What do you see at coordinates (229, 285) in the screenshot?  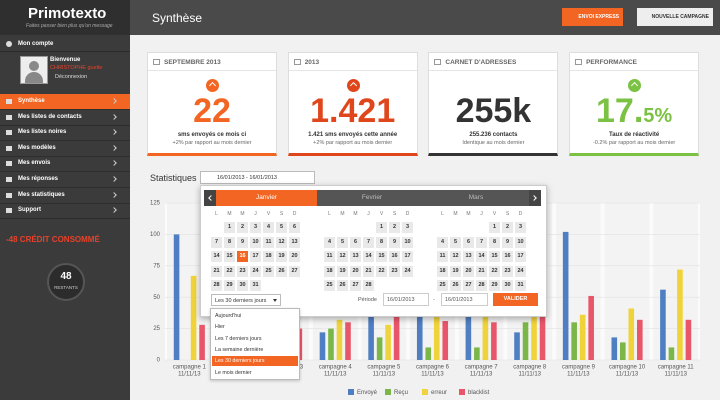 I see `day-cell: 29` at bounding box center [229, 285].